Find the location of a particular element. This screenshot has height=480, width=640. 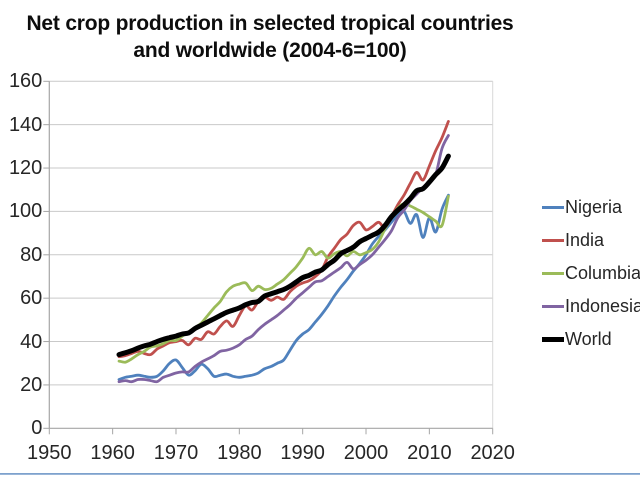

legend-swatch-columbia-line-icon is located at coordinates (553, 273).